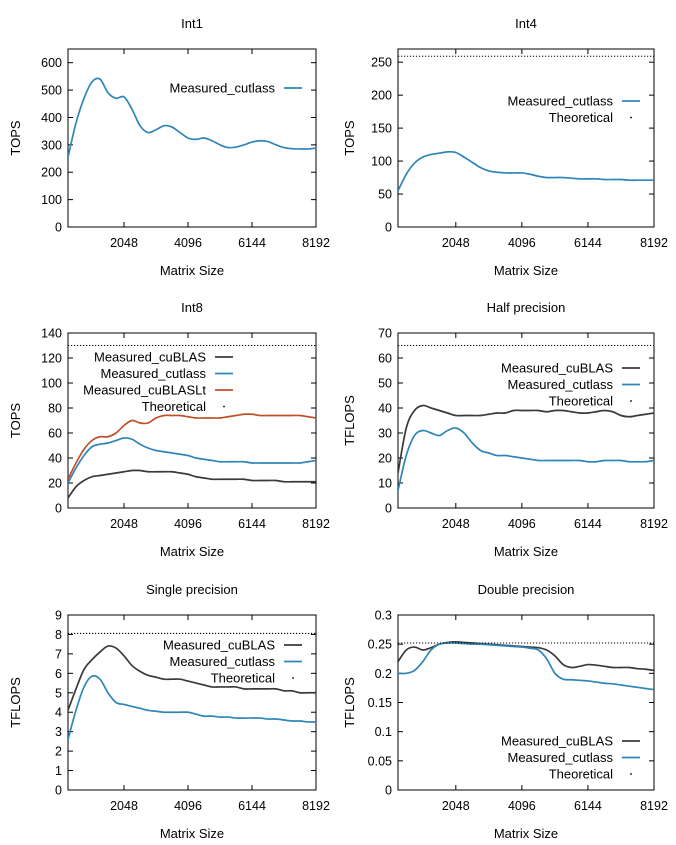 The image size is (676, 845). Describe the element at coordinates (58, 732) in the screenshot. I see `y-tick-label: 3` at that location.